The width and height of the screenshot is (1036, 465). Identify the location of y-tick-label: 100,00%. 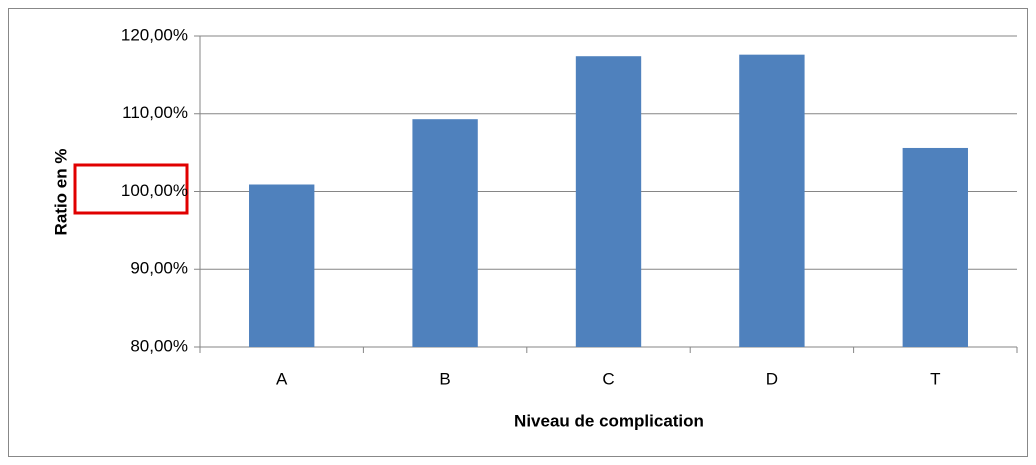
(154, 190).